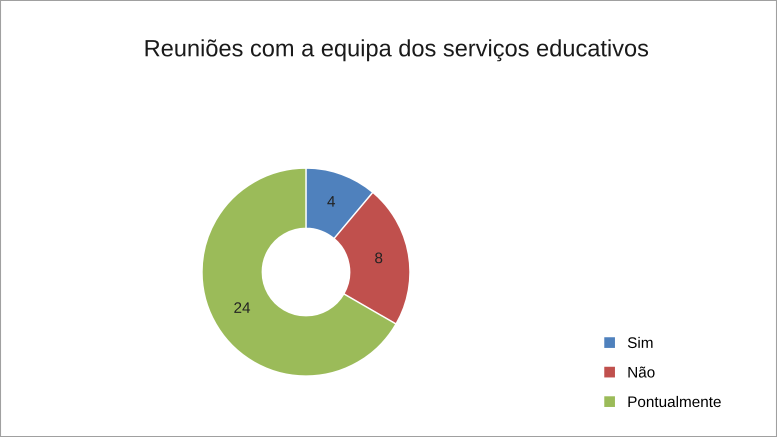 The height and width of the screenshot is (437, 777). Describe the element at coordinates (378, 258) in the screenshot. I see `data-label: 8` at that location.